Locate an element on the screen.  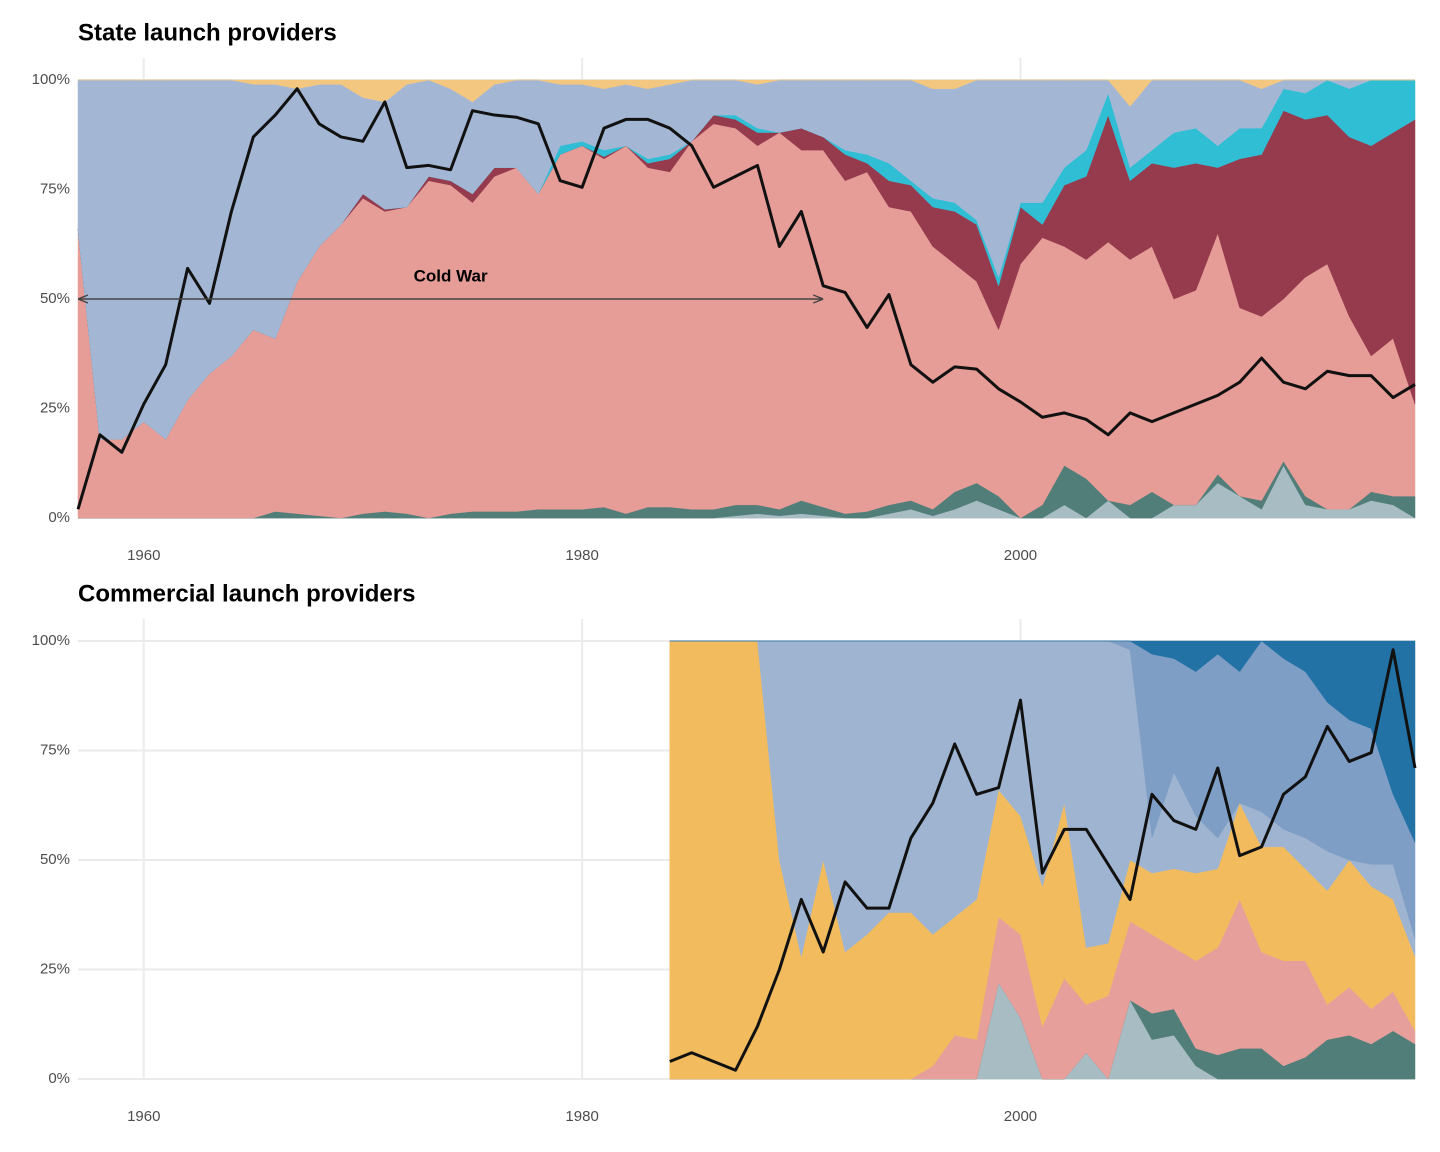
chart-title: Commercial launch providers is located at coordinates (246, 593).